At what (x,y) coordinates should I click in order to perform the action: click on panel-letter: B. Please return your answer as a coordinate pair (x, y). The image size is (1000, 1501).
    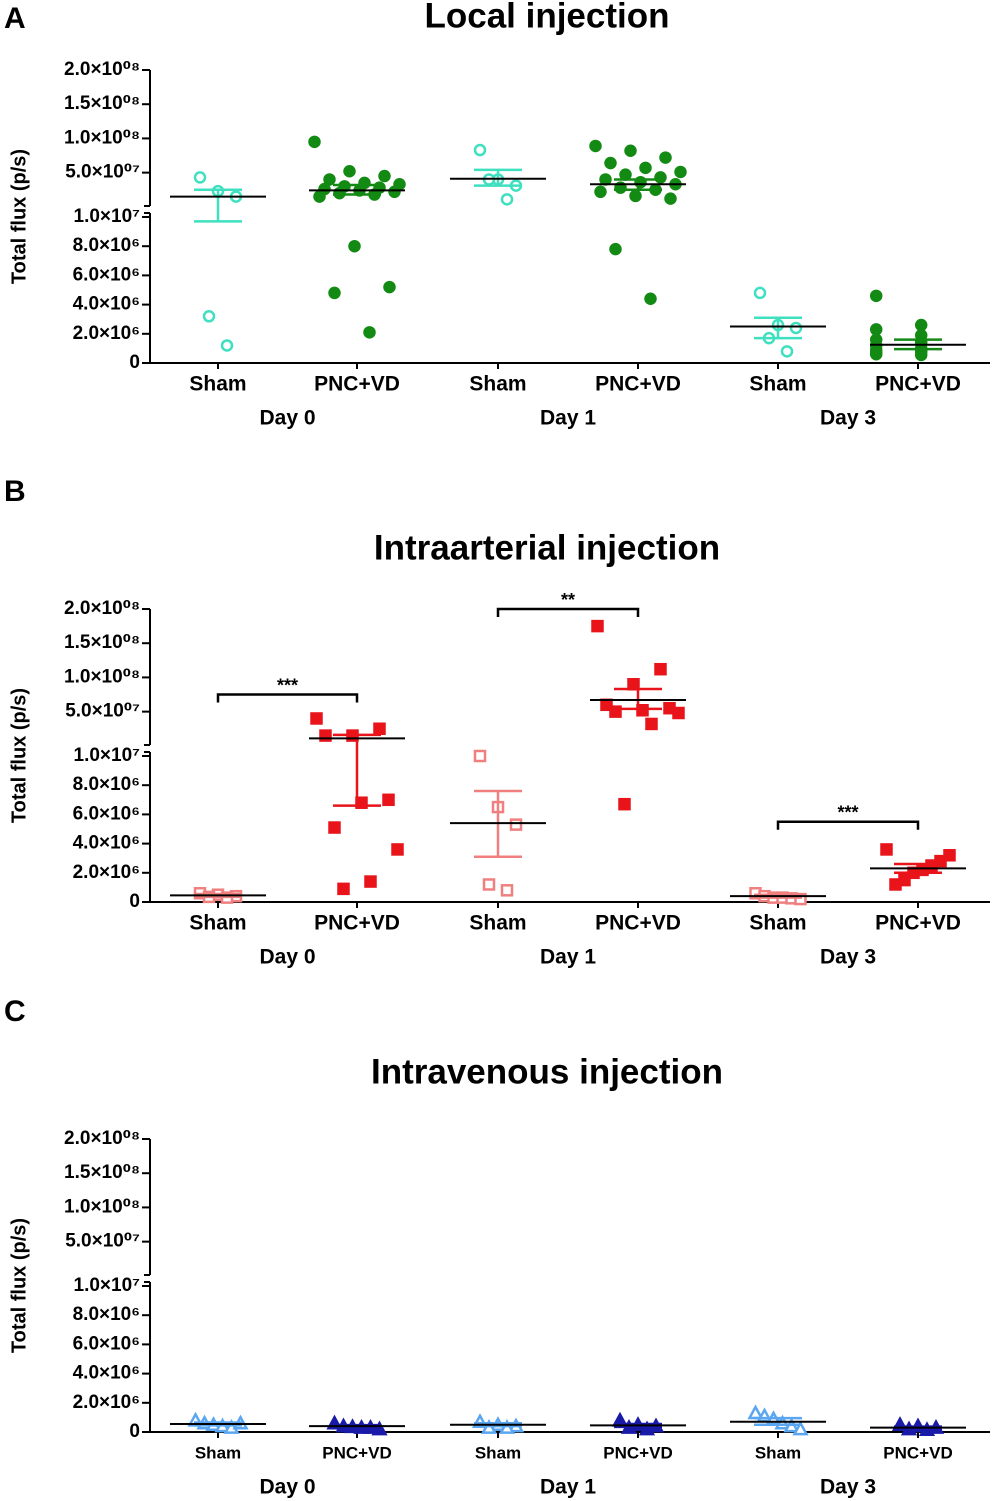
    Looking at the image, I should click on (15, 491).